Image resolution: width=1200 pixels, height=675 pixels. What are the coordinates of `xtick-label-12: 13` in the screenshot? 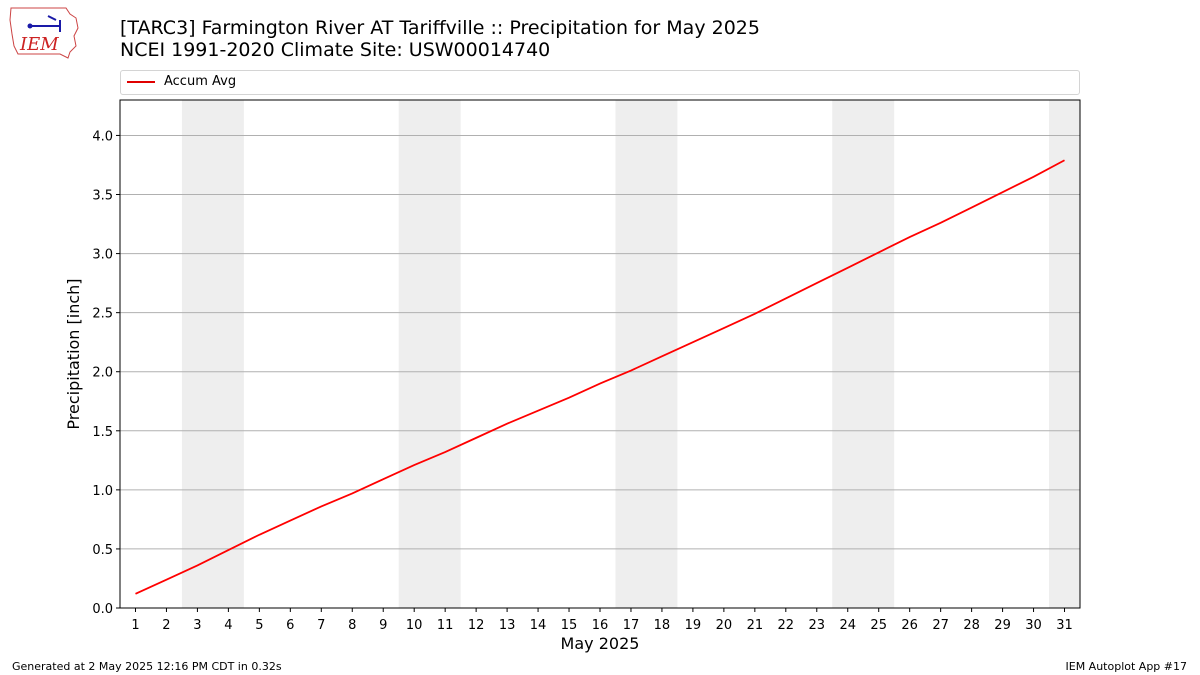 It's located at (507, 625).